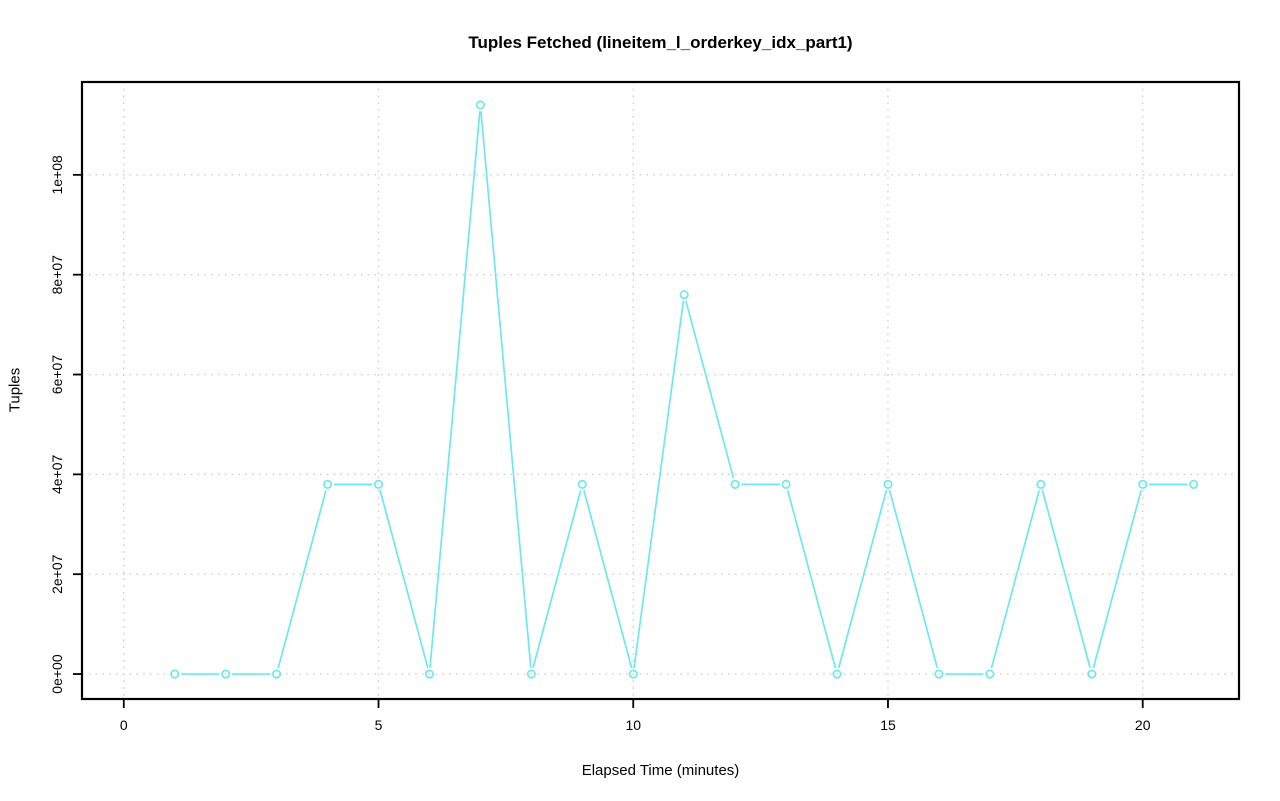 The width and height of the screenshot is (1280, 801). I want to click on x-tick-label: 15, so click(888, 725).